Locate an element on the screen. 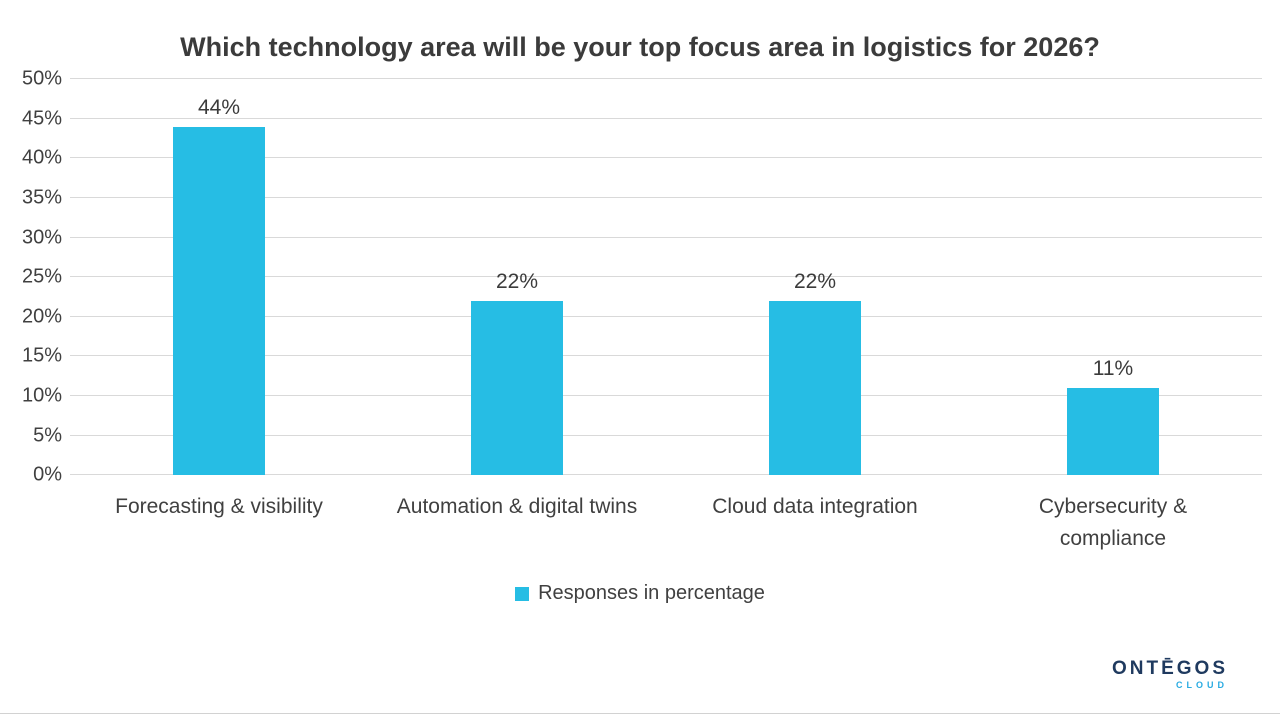  x-category-label: Forecasting & visibility is located at coordinates (219, 507).